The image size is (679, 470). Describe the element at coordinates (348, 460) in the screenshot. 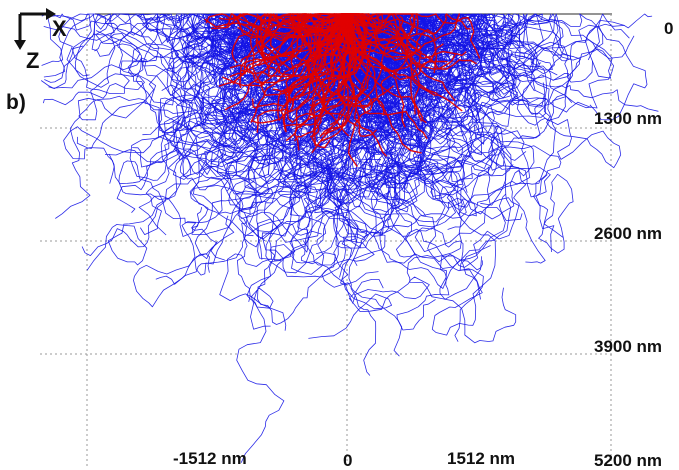

I see `lateral-tick-0: 0` at that location.